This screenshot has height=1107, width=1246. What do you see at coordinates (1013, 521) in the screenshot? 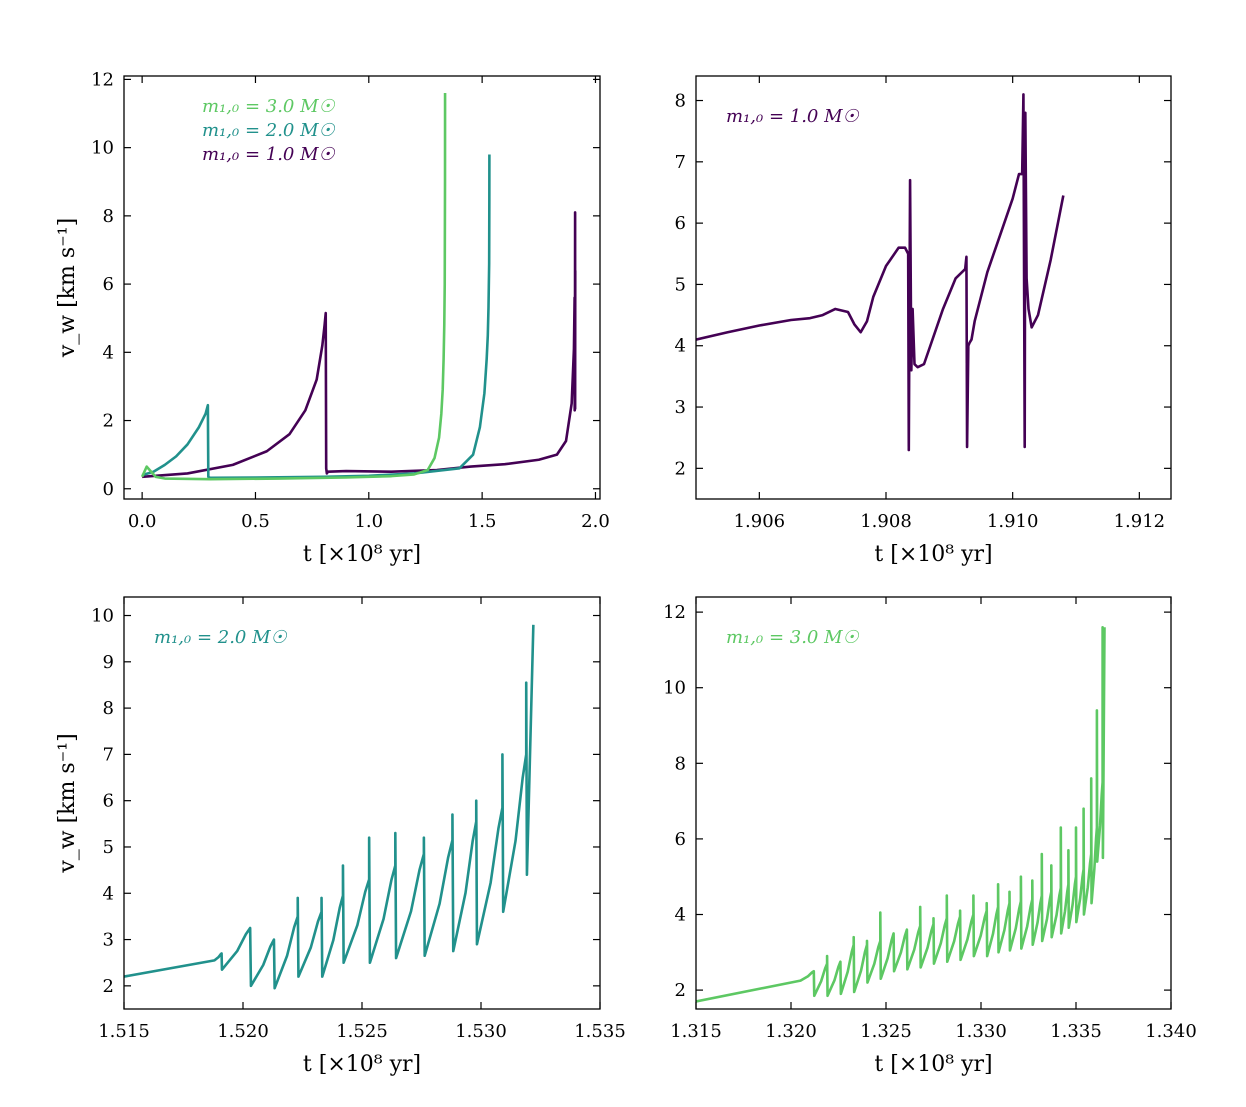
I see `x-tick-label: 1.910` at bounding box center [1013, 521].